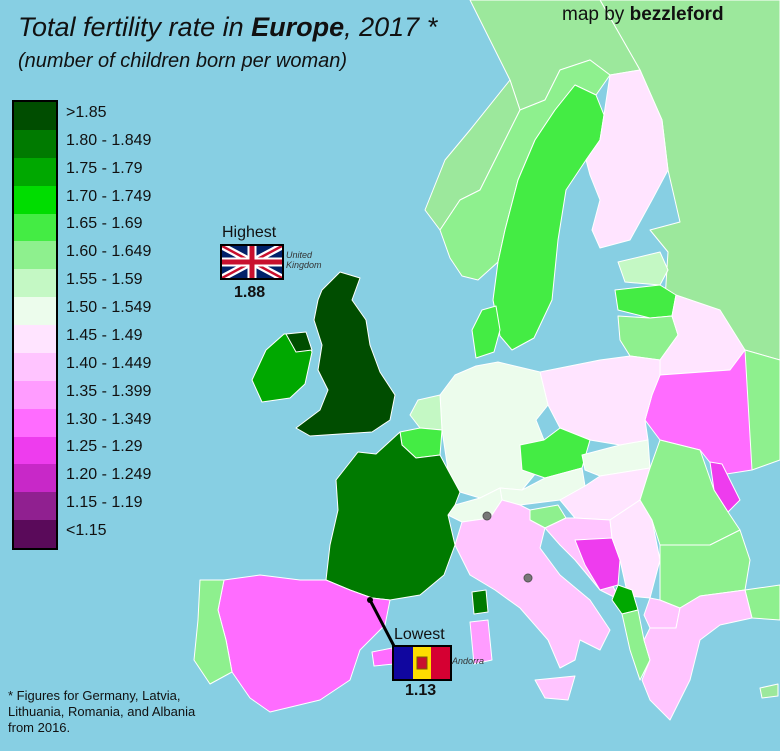 The width and height of the screenshot is (780, 751). What do you see at coordinates (494, 430) in the screenshot?
I see `region-germany` at bounding box center [494, 430].